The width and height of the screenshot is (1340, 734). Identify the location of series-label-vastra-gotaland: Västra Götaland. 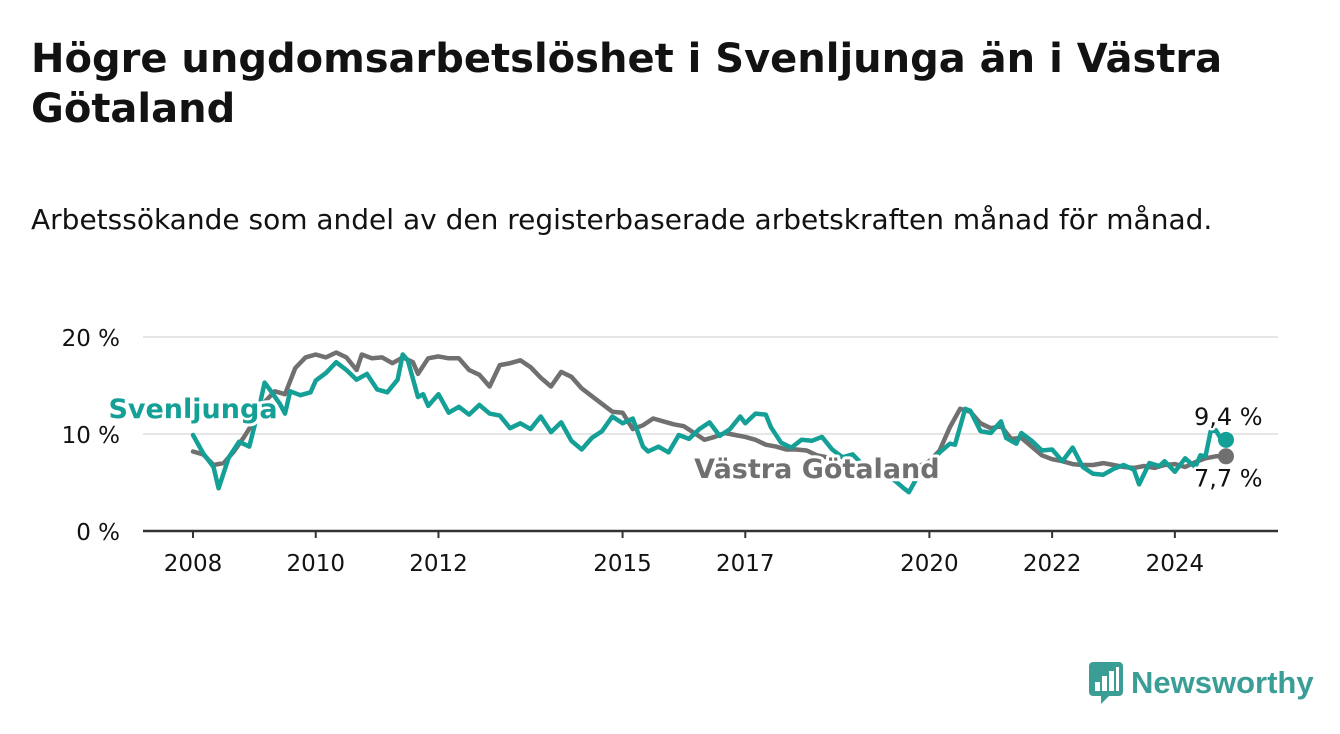
(816, 469).